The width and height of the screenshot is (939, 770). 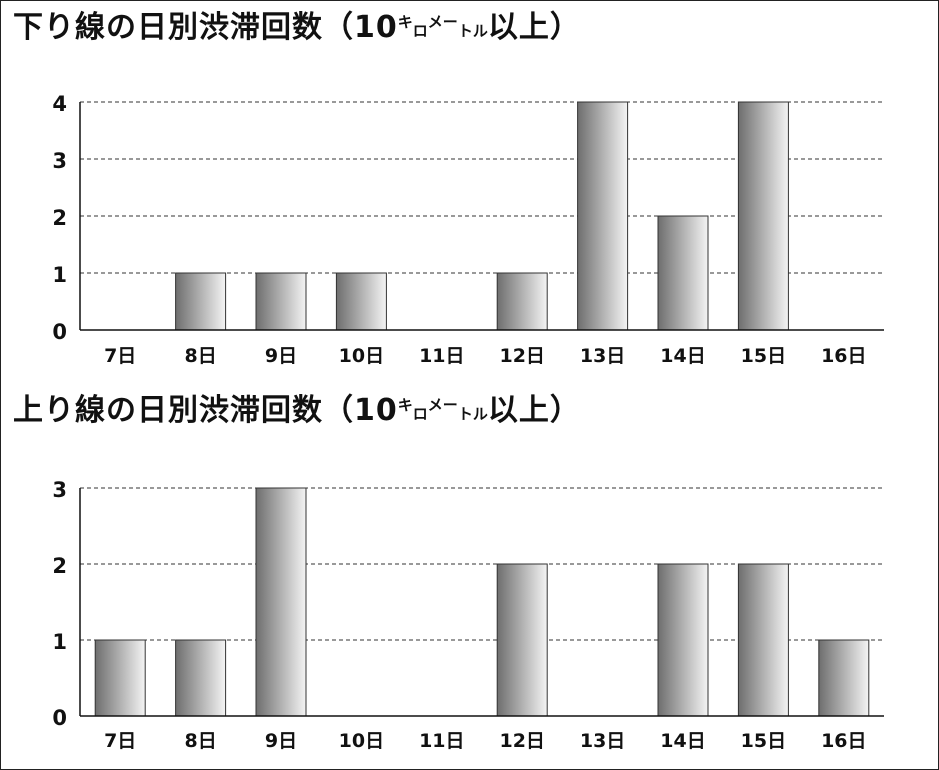 What do you see at coordinates (521, 741) in the screenshot?
I see `x-tick-label-up-12日: 12日` at bounding box center [521, 741].